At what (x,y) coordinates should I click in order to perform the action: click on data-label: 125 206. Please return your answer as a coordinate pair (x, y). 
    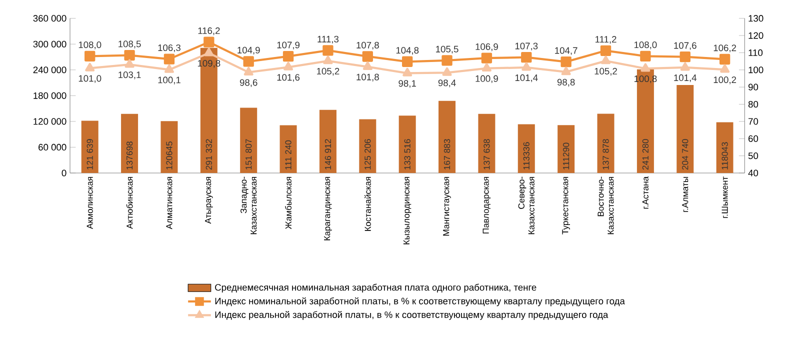
    Looking at the image, I should click on (367, 154).